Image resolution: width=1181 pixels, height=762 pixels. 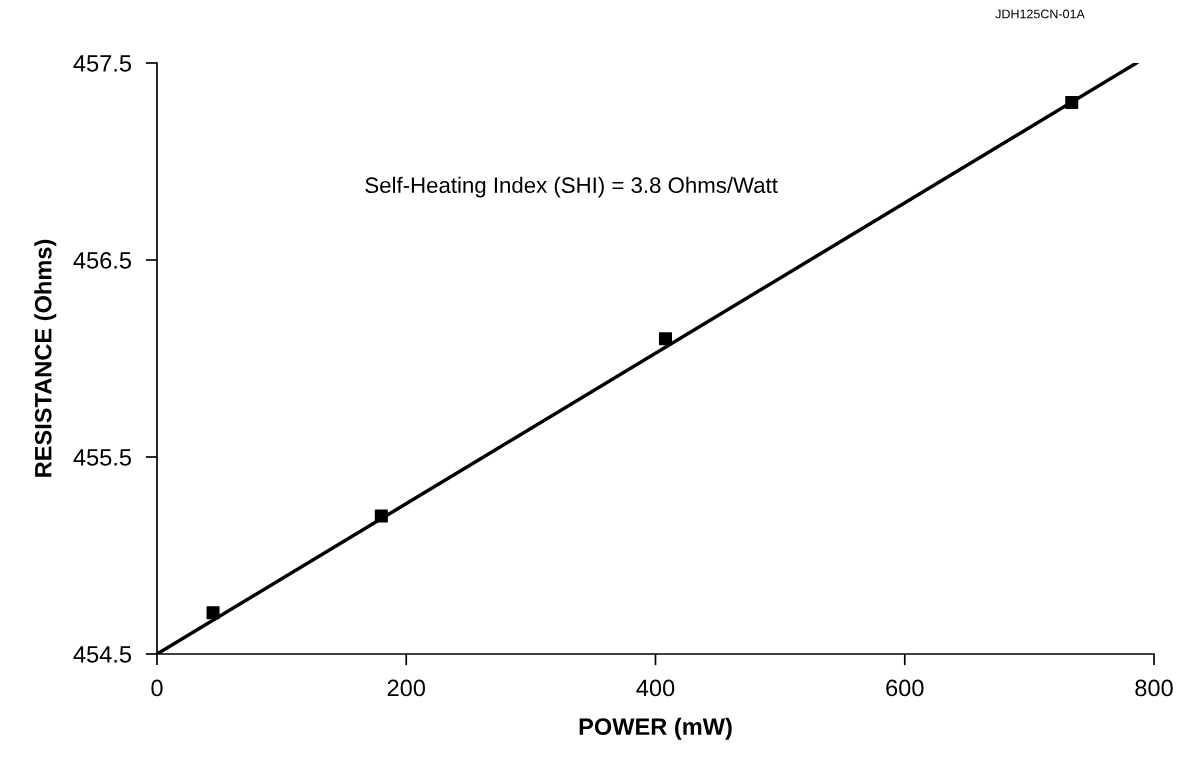 What do you see at coordinates (102, 654) in the screenshot?
I see `y-tick-label: 454.5` at bounding box center [102, 654].